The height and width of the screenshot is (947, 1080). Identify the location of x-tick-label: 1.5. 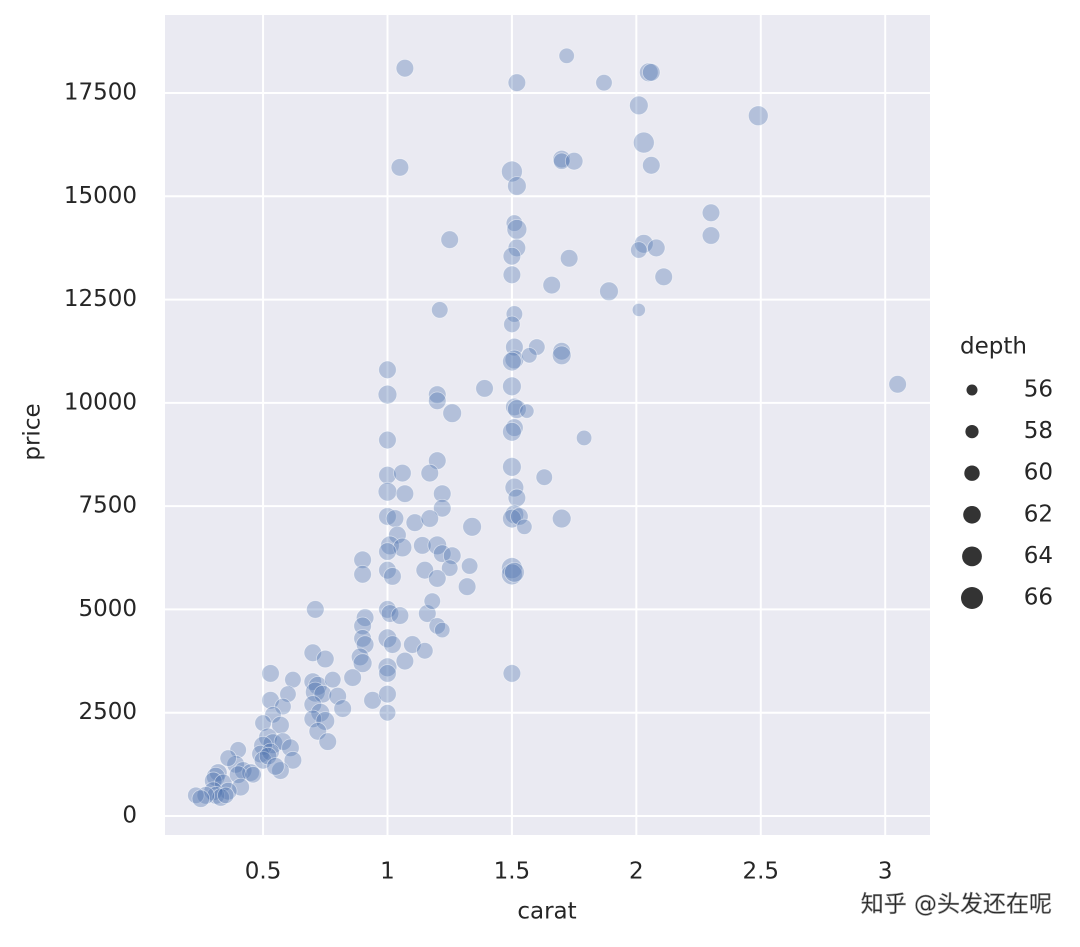
(512, 872).